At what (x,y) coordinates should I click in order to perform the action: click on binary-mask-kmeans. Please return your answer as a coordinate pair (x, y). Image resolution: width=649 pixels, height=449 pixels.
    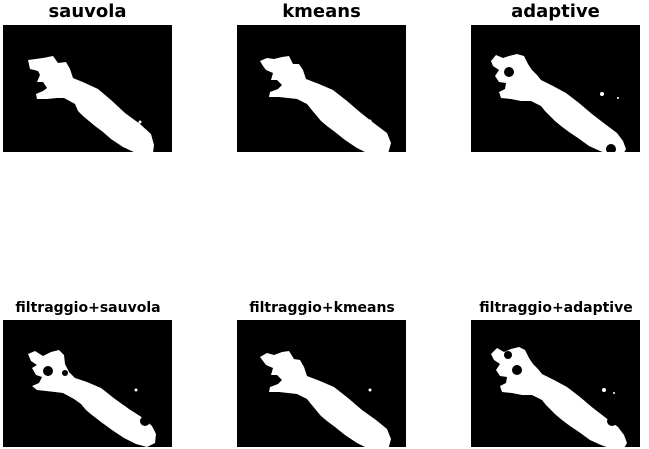
    Looking at the image, I should click on (321, 88).